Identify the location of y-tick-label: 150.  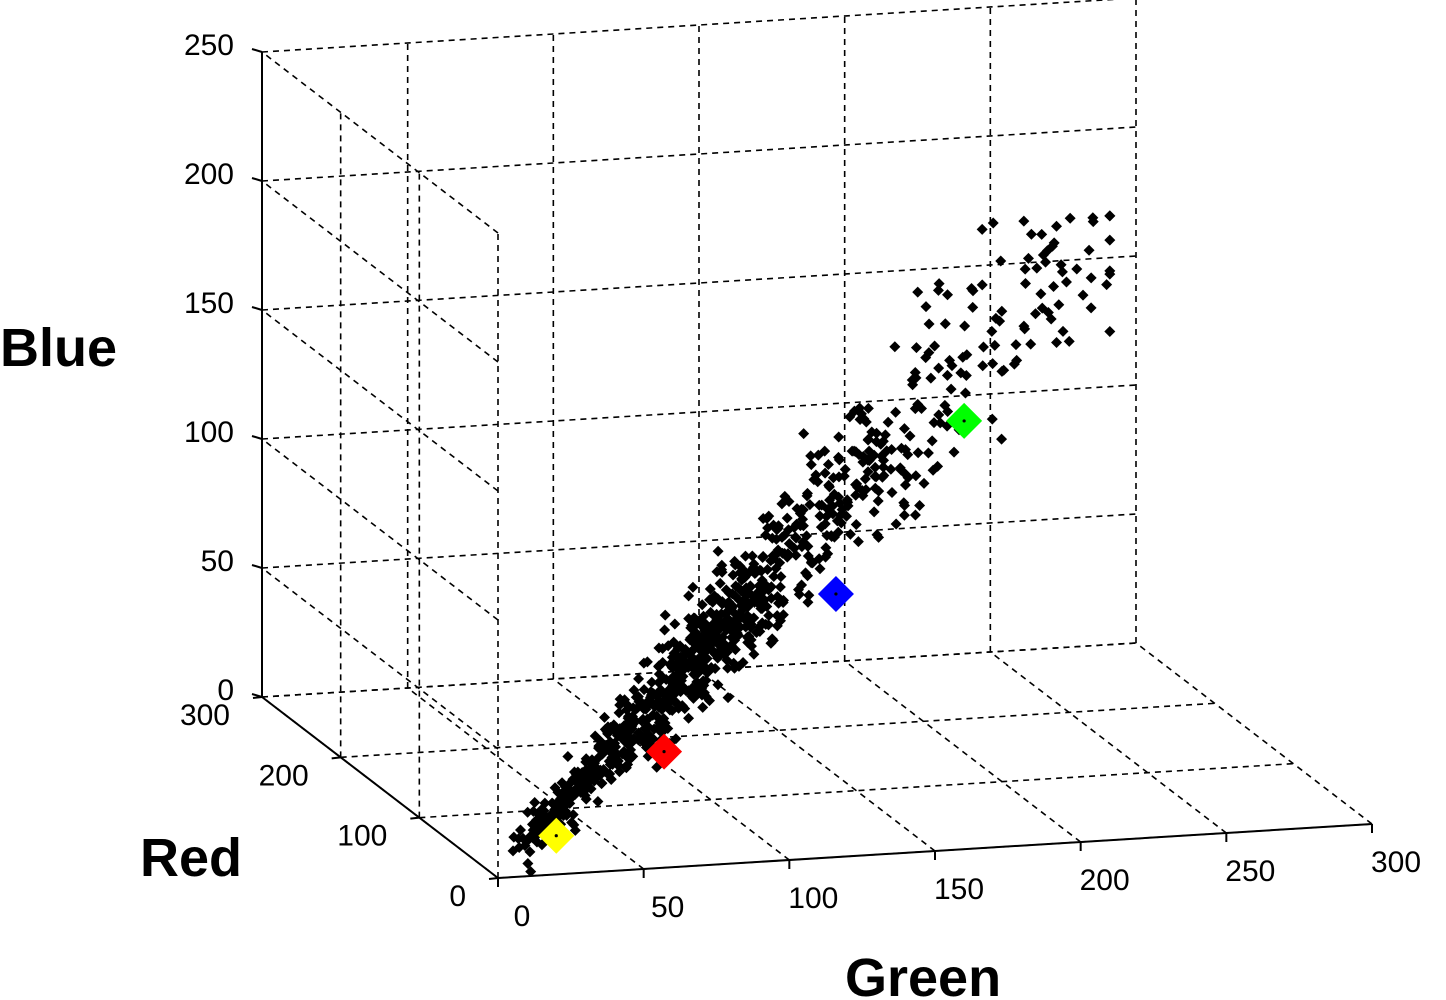
(959, 889).